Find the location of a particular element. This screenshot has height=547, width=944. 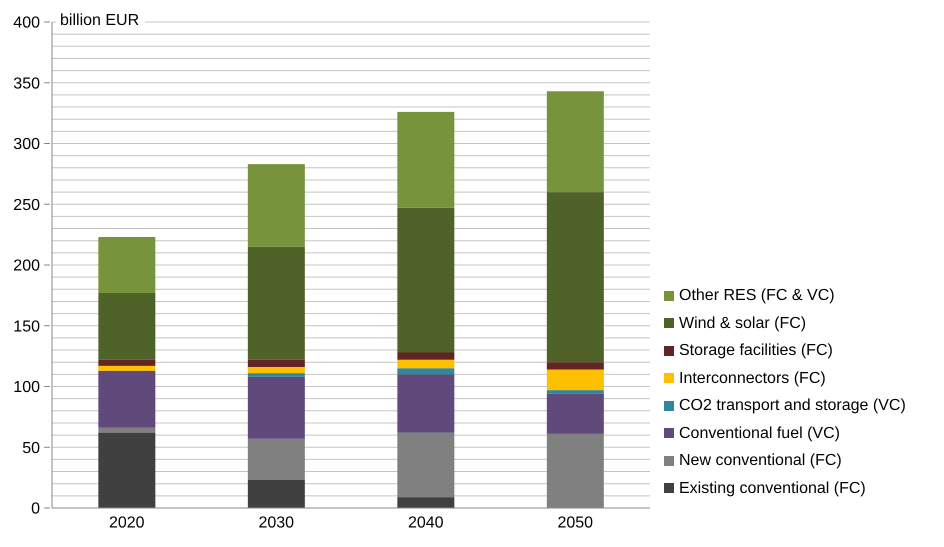

legend-label: Conventional fuel (VC) is located at coordinates (759, 434).